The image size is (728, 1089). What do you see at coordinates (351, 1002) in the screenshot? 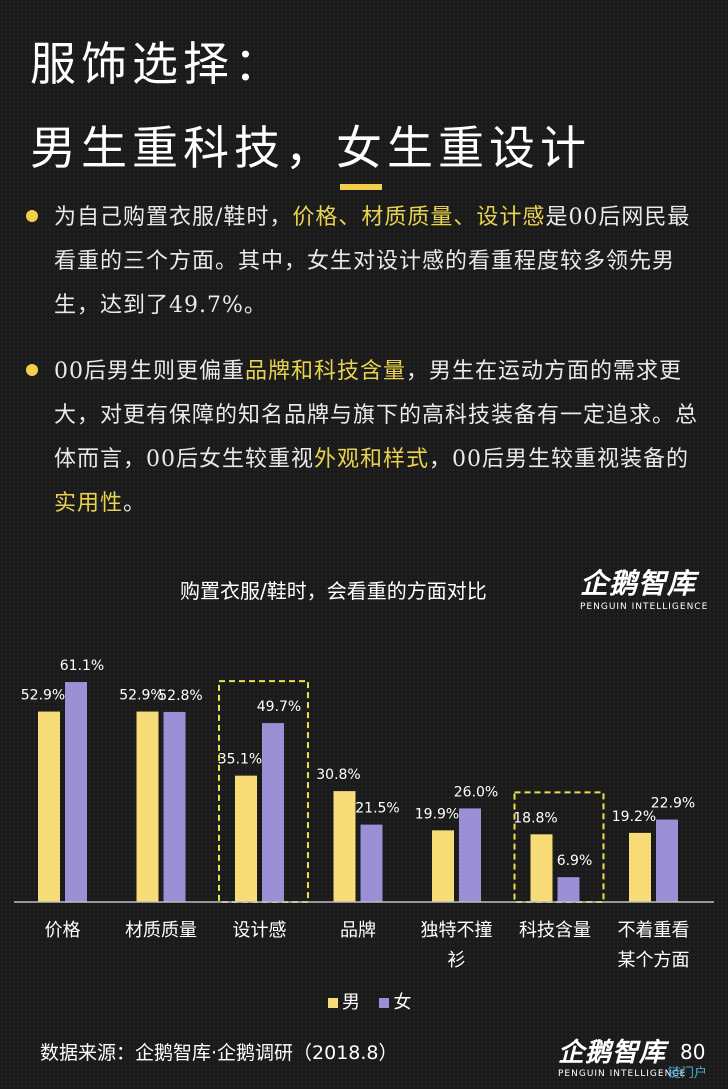
I see `legend-label-male: 男` at bounding box center [351, 1002].